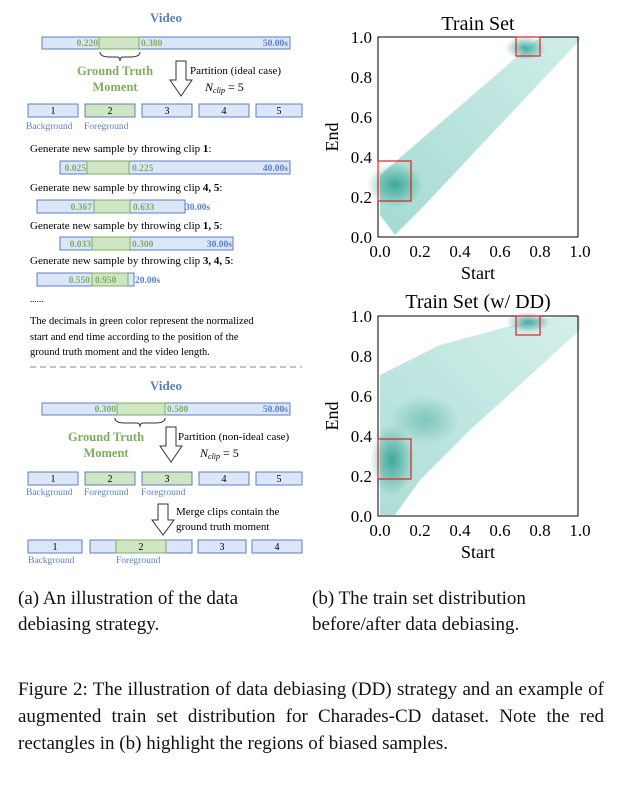 The image size is (618, 801). What do you see at coordinates (361, 37) in the screenshot?
I see `y-tick-1-0: 1.0` at bounding box center [361, 37].